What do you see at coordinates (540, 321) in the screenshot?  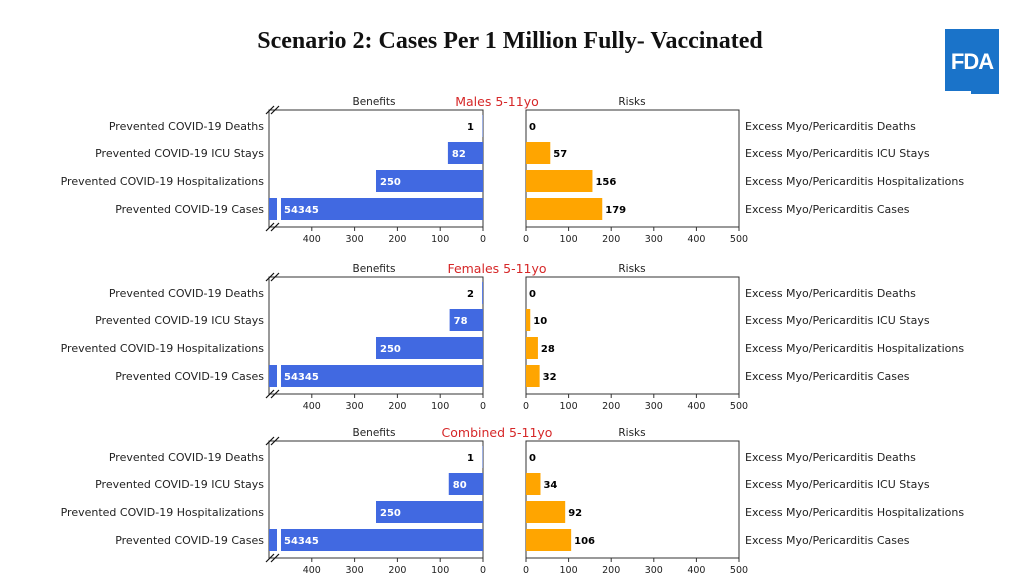 I see `risk-value-label: 10` at bounding box center [540, 321].